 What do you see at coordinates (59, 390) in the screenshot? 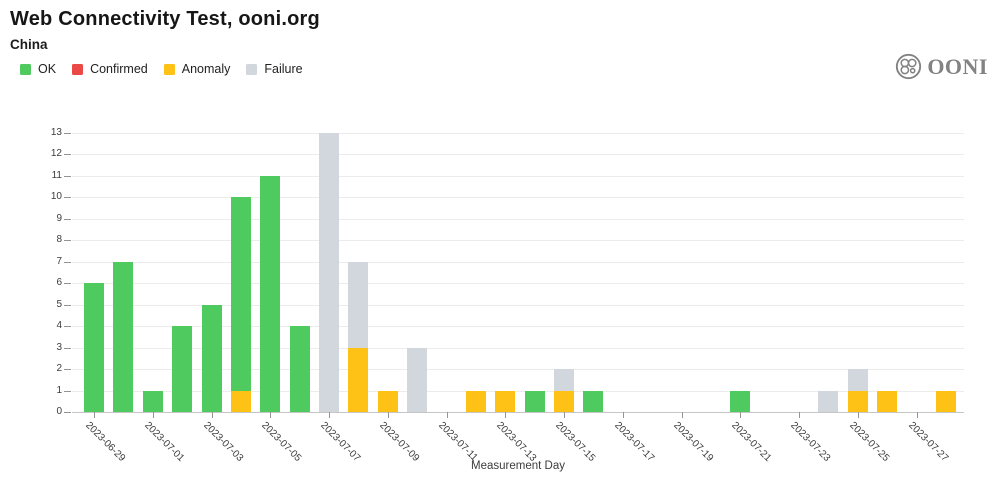
I see `y-axis-label: 1` at bounding box center [59, 390].